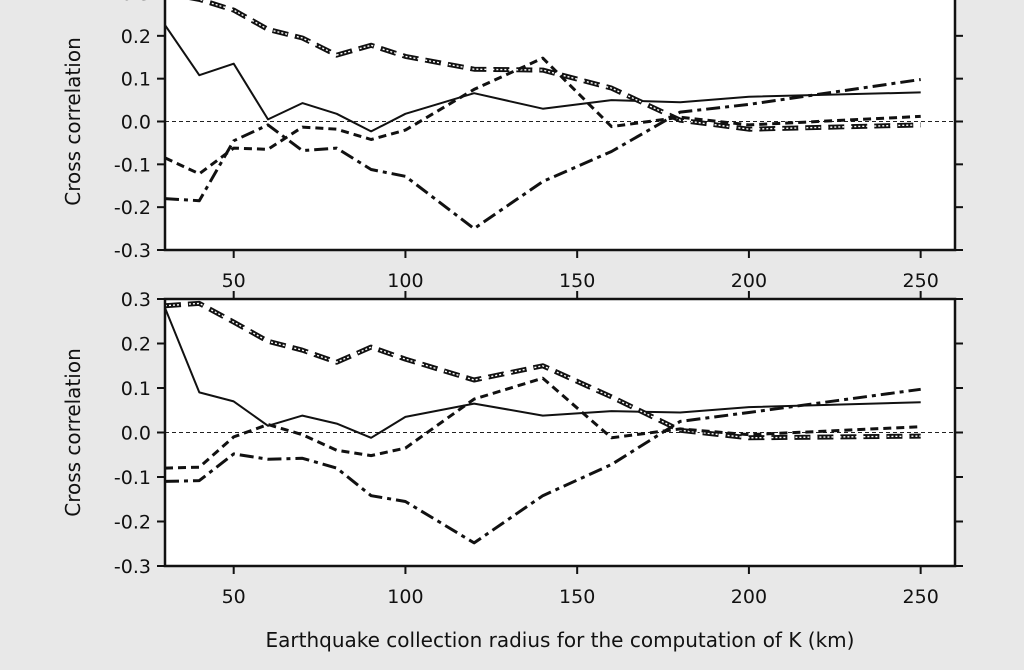 The image size is (1024, 670). Describe the element at coordinates (543, 423) in the screenshot. I see `series-line-dashed` at that location.